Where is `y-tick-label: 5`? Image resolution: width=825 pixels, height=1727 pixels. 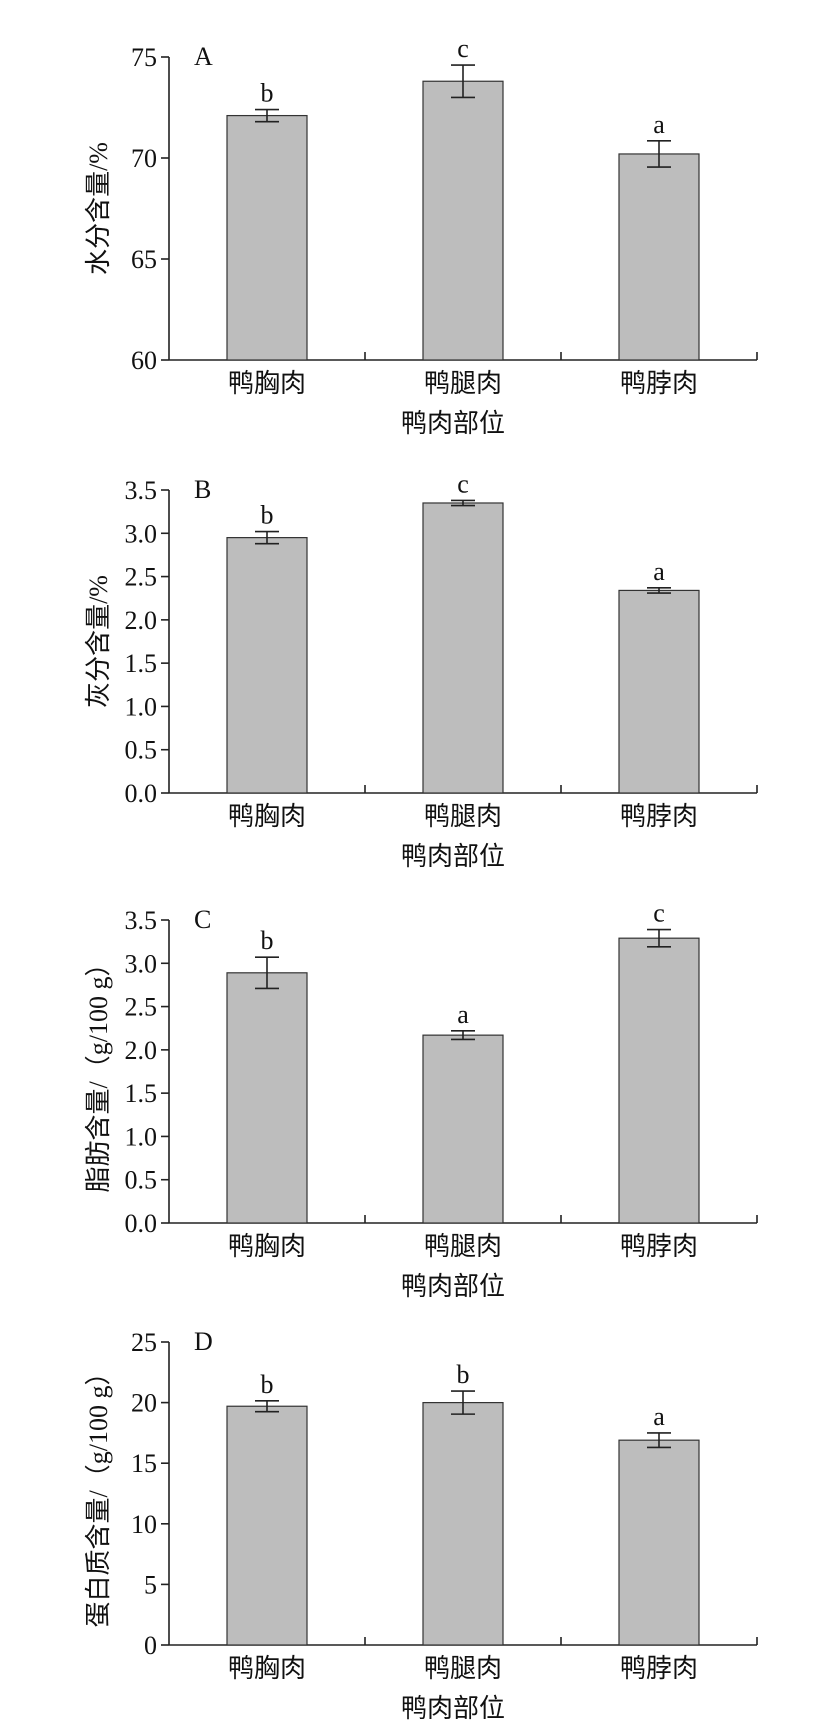
y-tick-label: 5 is located at coordinates (150, 1584).